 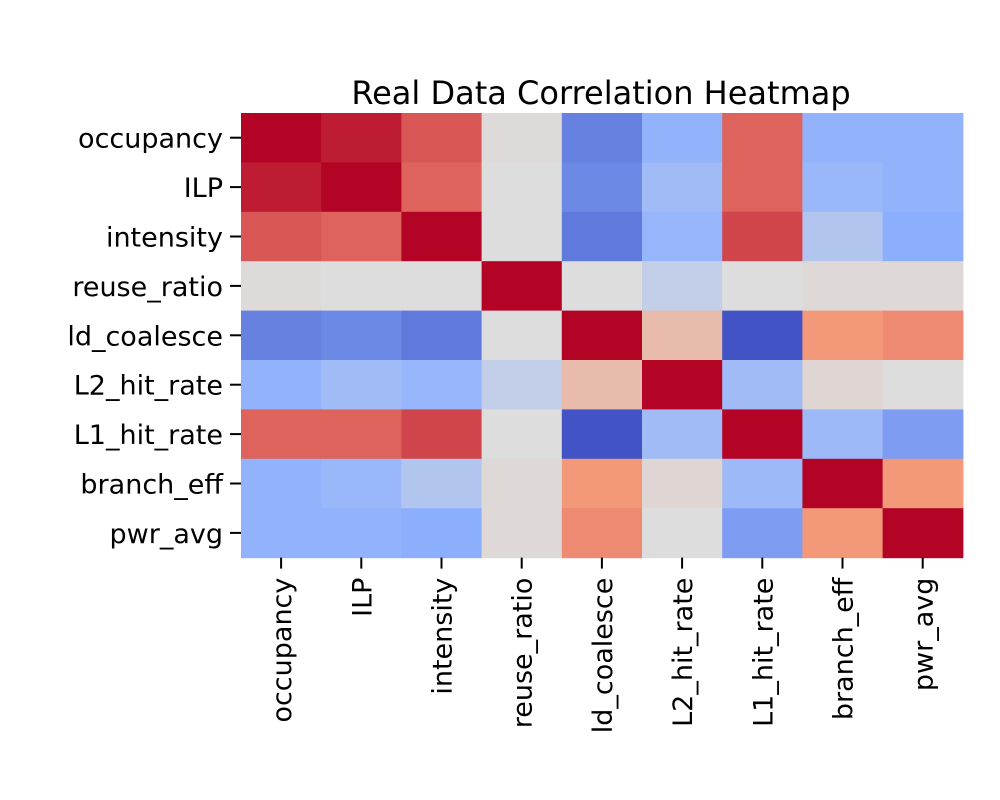 What do you see at coordinates (923, 483) in the screenshot?
I see `heatmap-cell-branch_eff-pwr_avg` at bounding box center [923, 483].